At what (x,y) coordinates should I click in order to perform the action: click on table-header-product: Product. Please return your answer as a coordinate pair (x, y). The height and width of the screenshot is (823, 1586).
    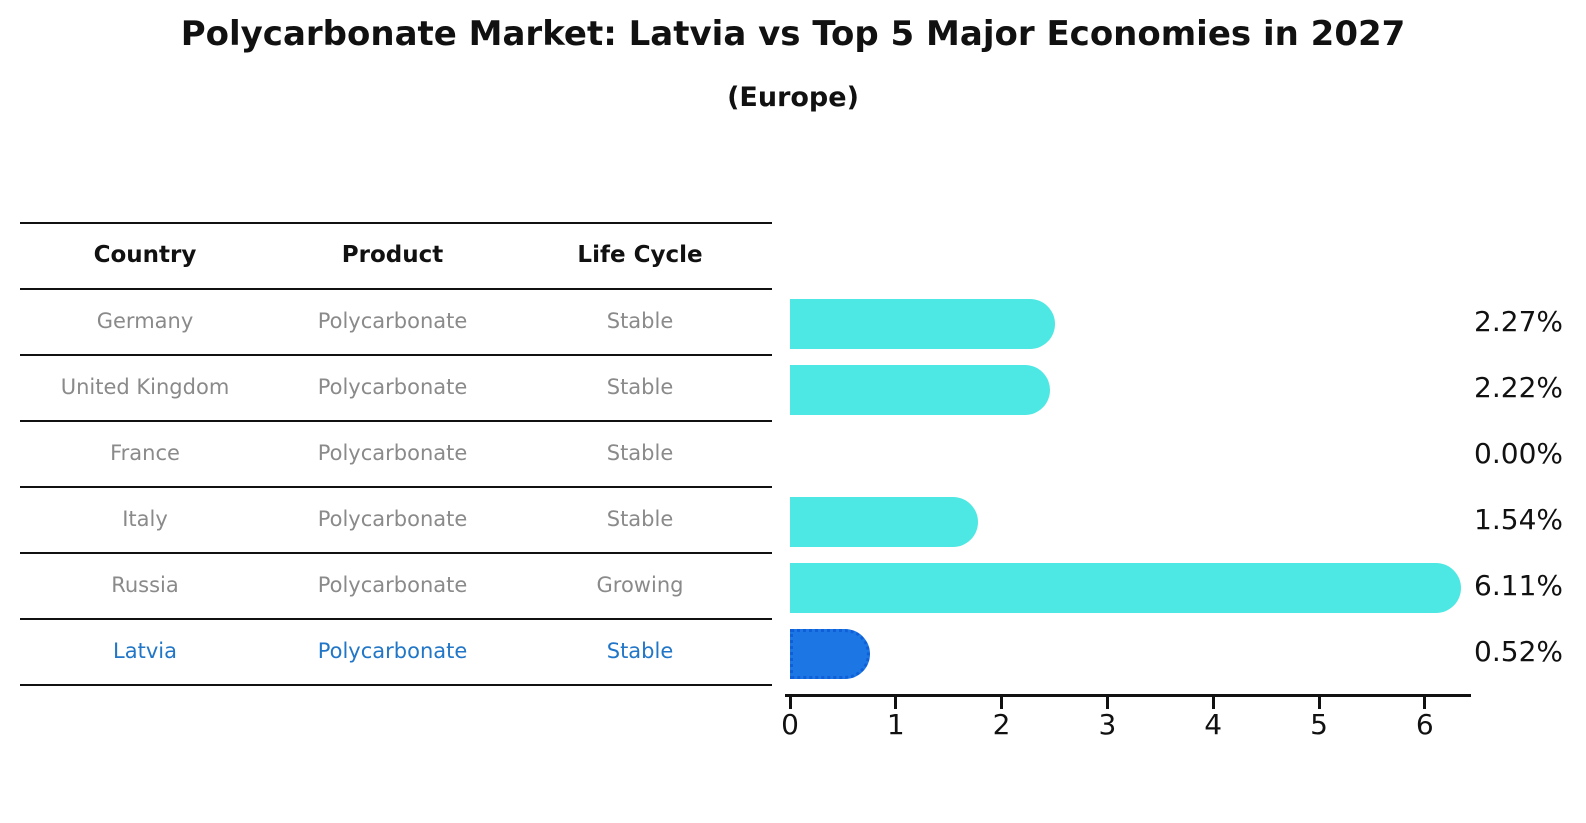
    Looking at the image, I should click on (392, 255).